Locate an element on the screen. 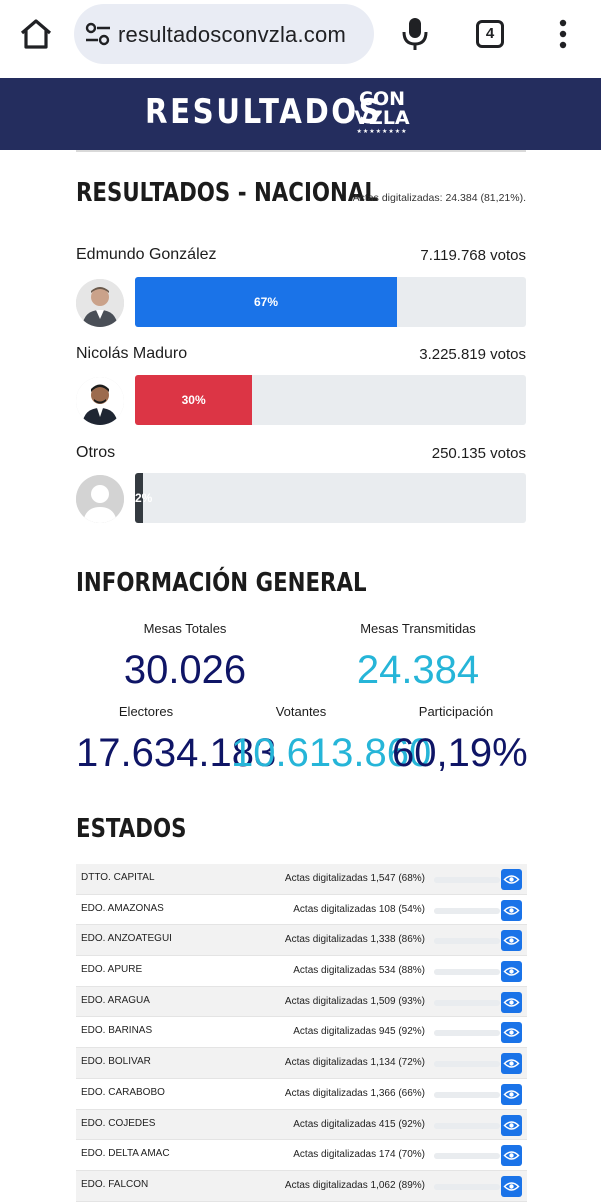 This screenshot has width=601, height=1202. actas-summary: Actas digitalizadas: 24.384 (81,21%). is located at coordinates (439, 198).